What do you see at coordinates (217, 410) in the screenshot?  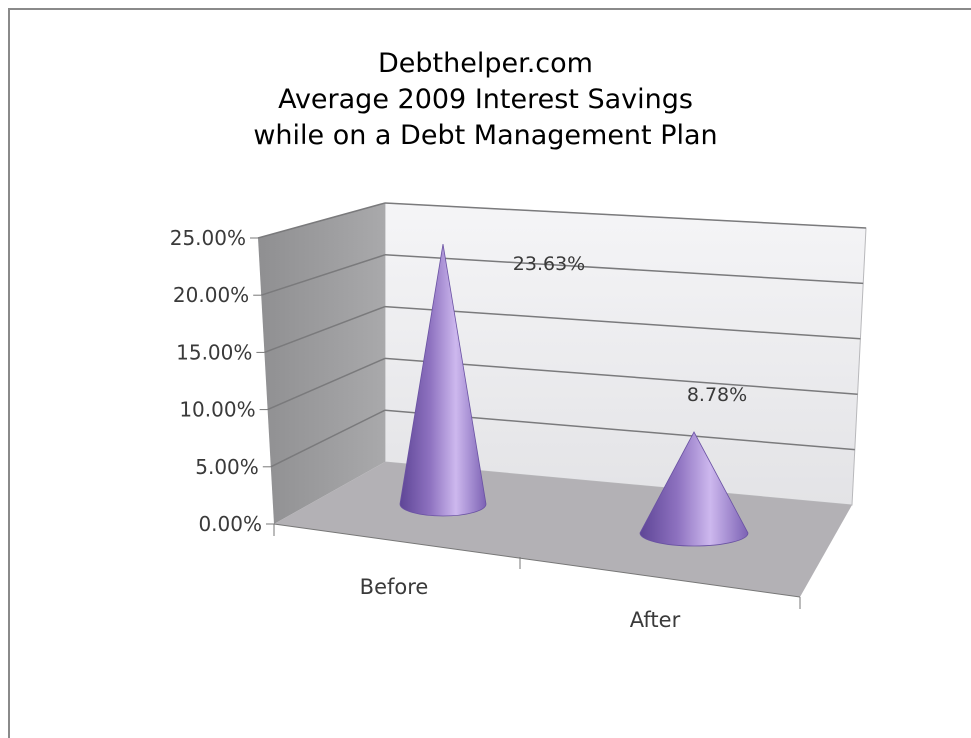 I see `y-tick-label: 10.00%` at bounding box center [217, 410].